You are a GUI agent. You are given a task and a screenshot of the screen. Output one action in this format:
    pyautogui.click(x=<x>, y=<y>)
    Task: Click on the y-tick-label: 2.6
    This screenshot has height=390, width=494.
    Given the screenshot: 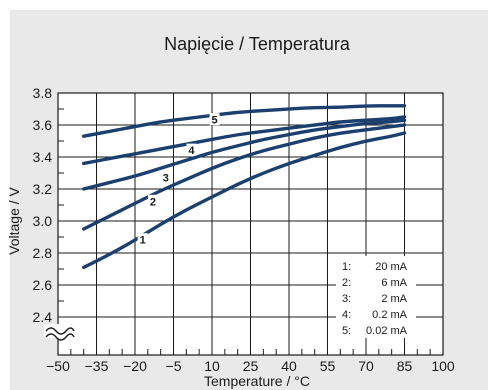 What is the action you would take?
    pyautogui.click(x=43, y=285)
    